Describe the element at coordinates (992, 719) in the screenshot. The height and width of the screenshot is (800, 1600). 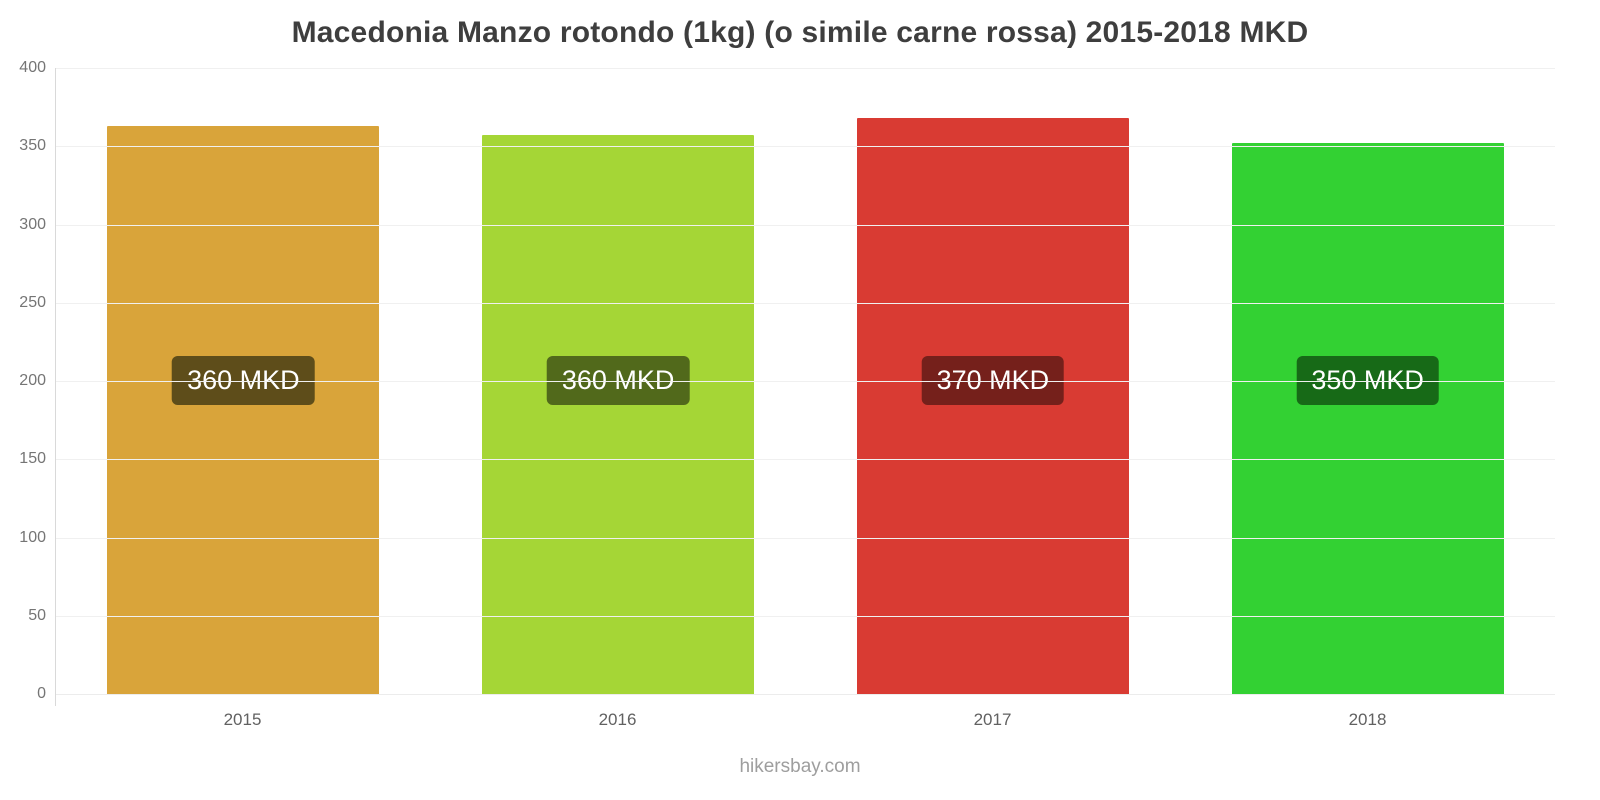
I see `x-tick-label-2017: 2017` at that location.